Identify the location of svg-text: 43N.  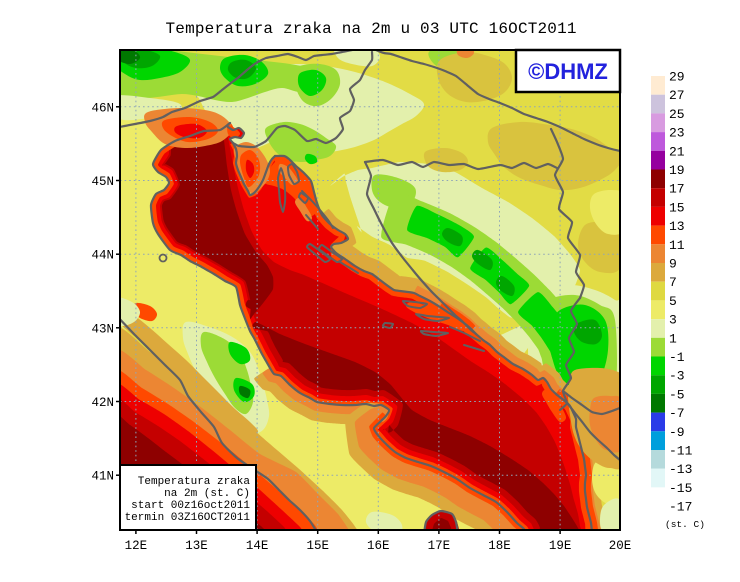
(102, 329).